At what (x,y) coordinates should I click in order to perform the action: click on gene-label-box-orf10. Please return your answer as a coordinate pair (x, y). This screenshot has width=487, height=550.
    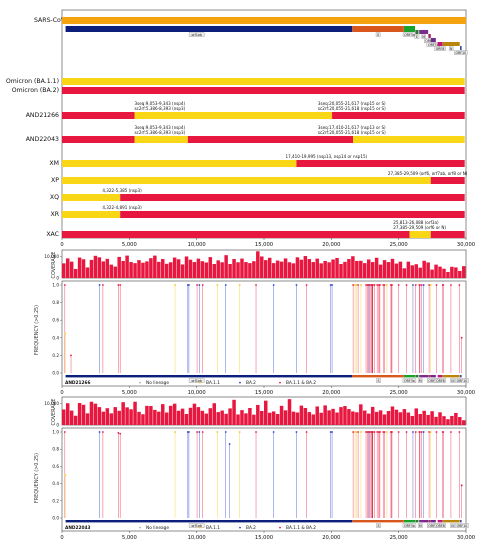
    Looking at the image, I should click on (461, 52).